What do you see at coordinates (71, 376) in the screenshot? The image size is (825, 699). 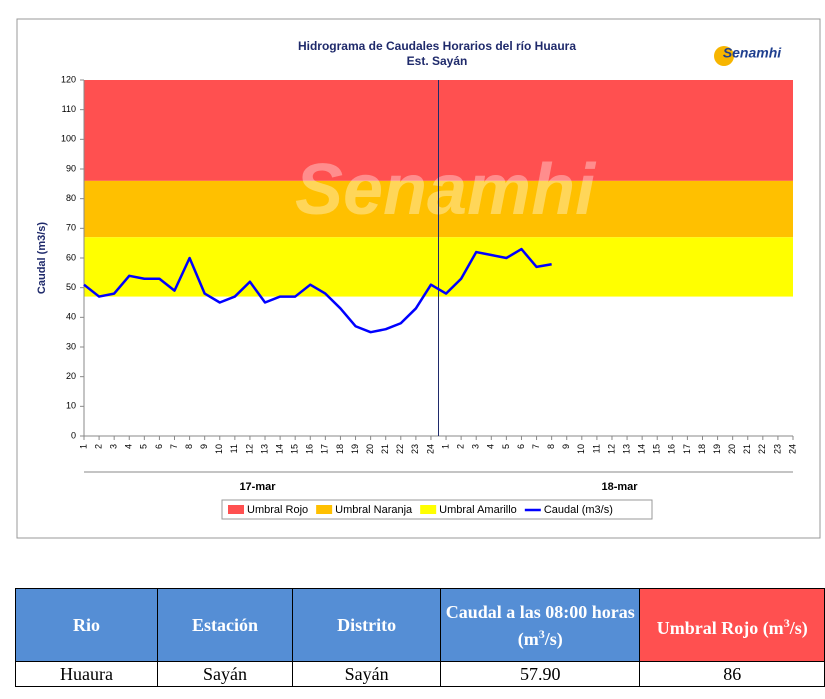 I see `y-tick-label: 20` at bounding box center [71, 376].